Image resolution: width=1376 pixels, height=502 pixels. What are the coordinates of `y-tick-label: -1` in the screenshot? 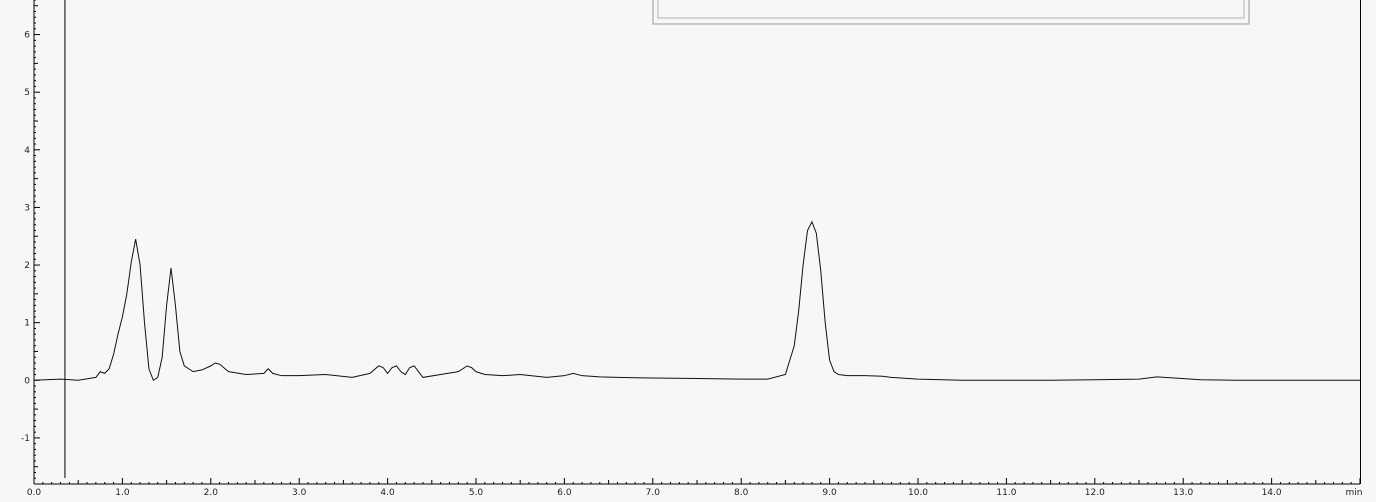 It's located at (25, 439).